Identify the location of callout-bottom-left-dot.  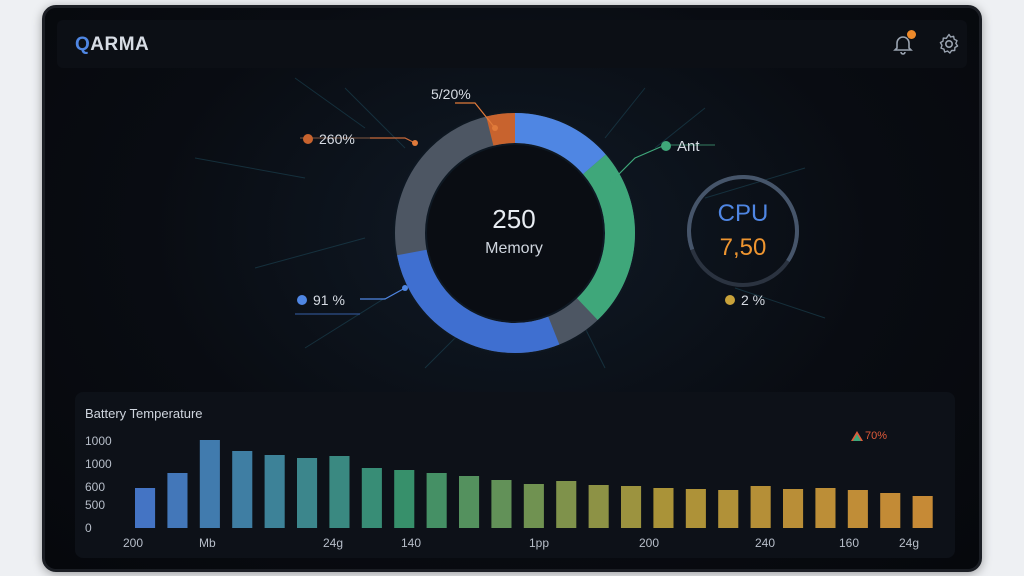
(302, 300).